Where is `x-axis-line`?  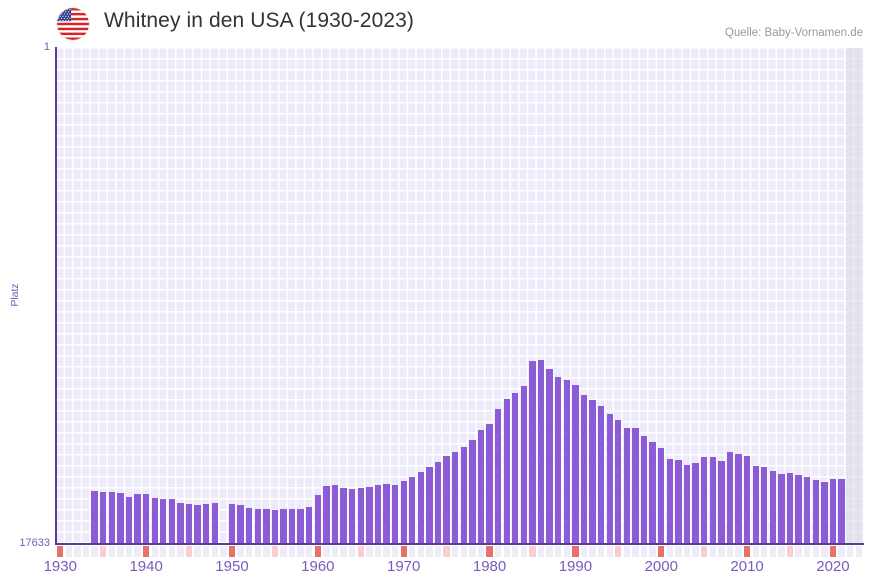 x-axis-line is located at coordinates (459, 544).